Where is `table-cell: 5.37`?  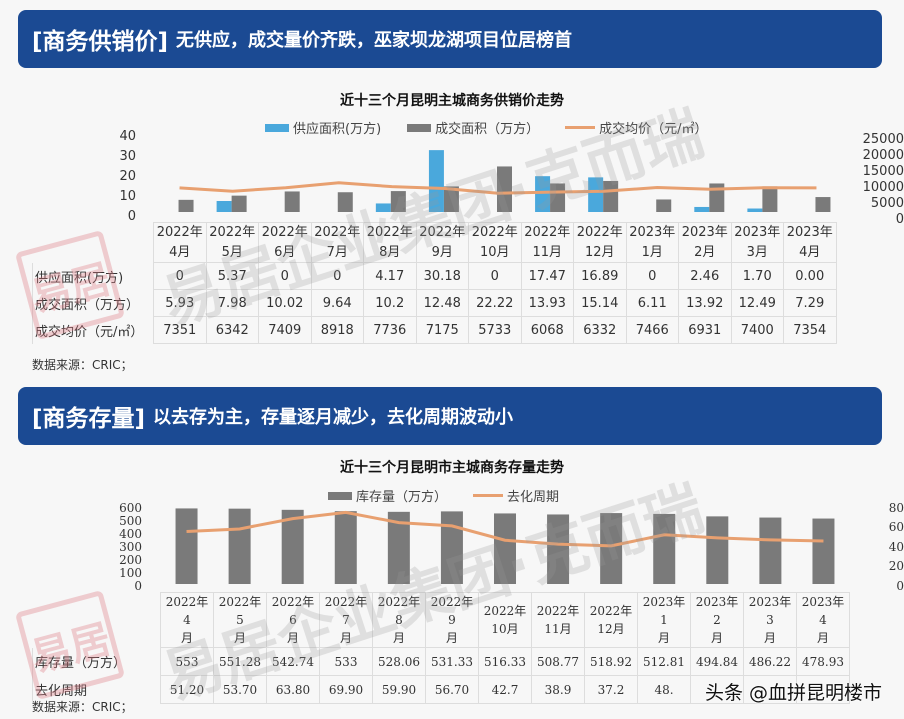 table-cell: 5.37 is located at coordinates (232, 276).